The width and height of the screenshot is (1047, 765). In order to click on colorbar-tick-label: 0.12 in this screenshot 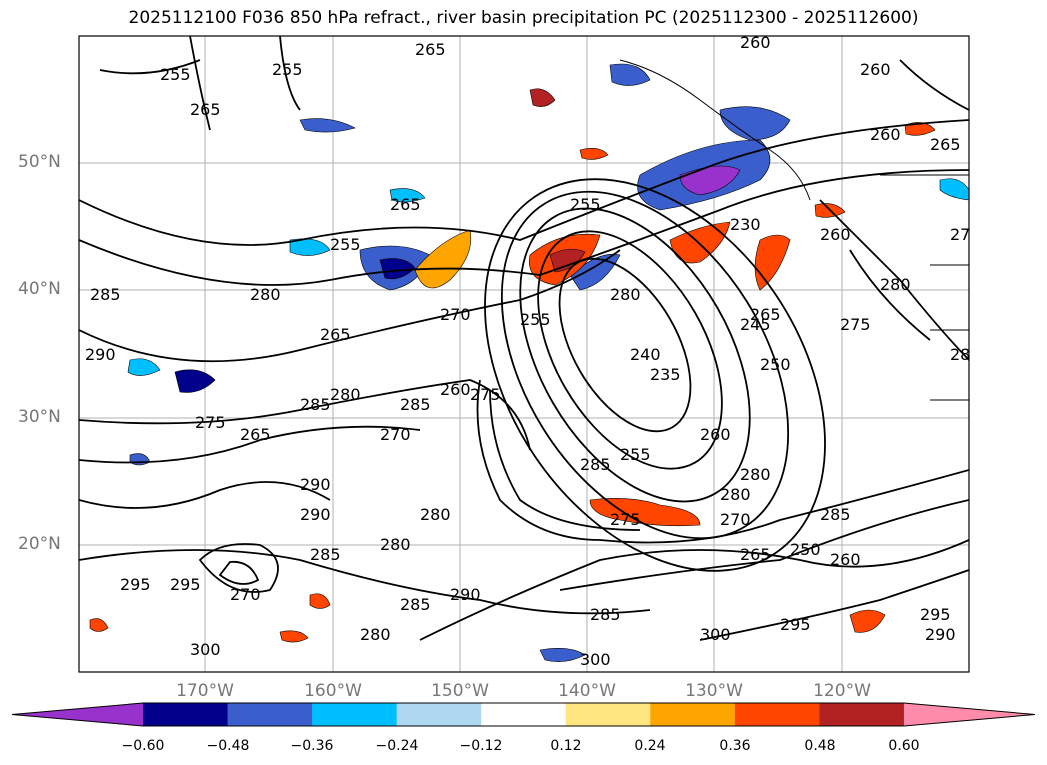, I will do `click(566, 746)`.